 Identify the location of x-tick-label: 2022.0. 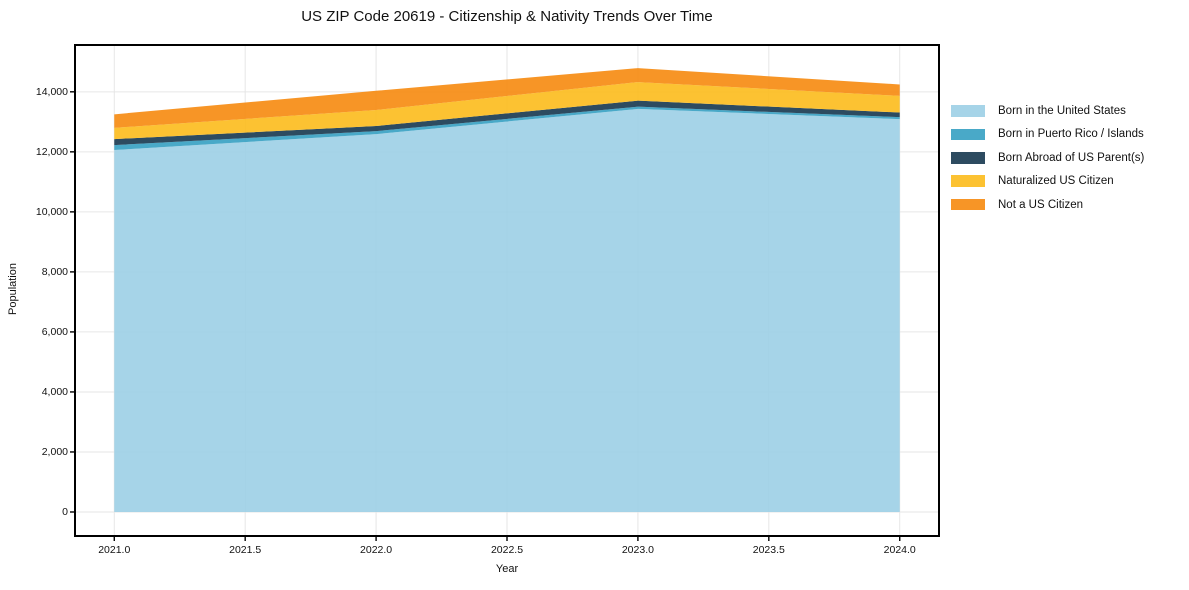
(376, 550).